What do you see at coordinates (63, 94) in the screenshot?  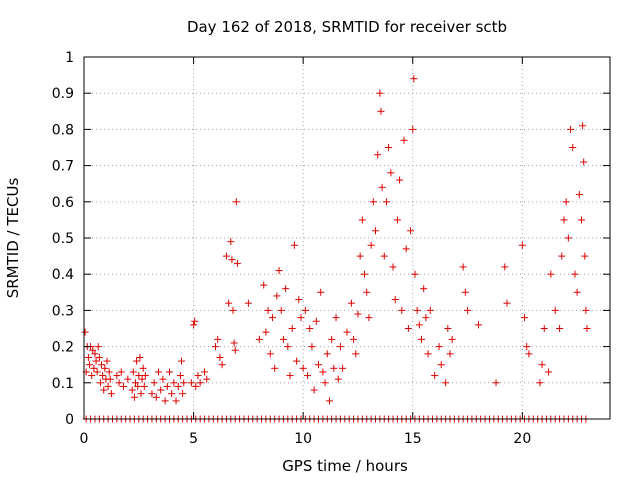 I see `y-tick-label: 0.9` at bounding box center [63, 94].